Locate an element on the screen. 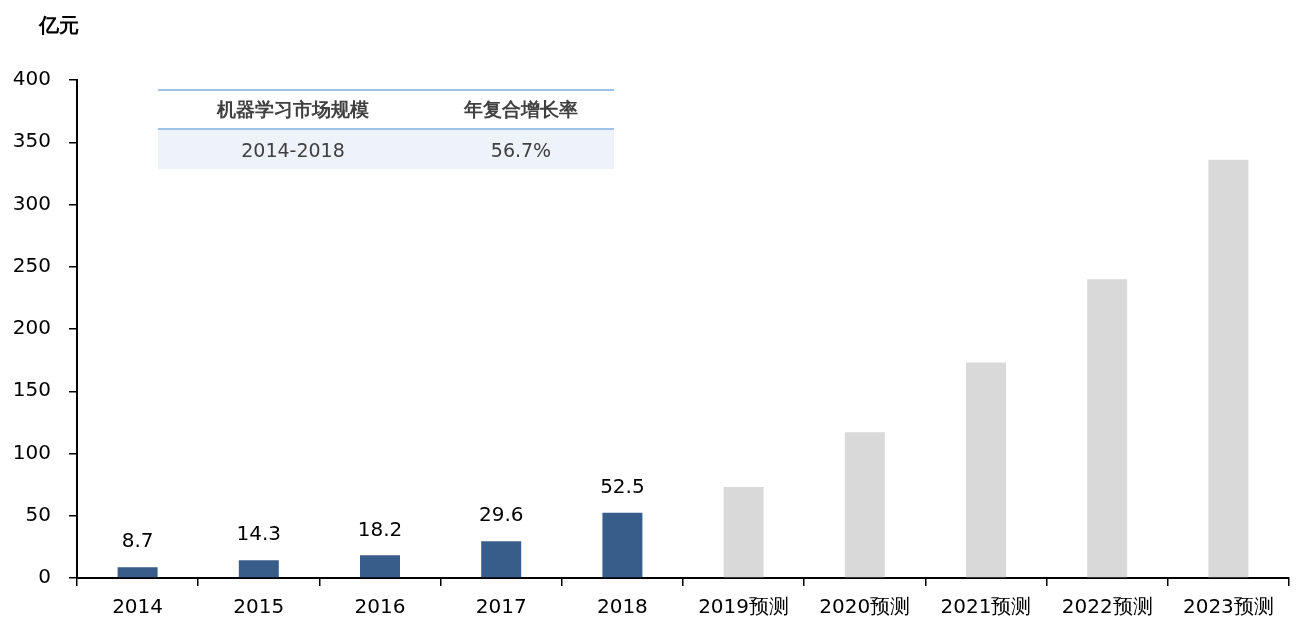 The height and width of the screenshot is (643, 1311). y-tick-label: 0 is located at coordinates (44, 576).